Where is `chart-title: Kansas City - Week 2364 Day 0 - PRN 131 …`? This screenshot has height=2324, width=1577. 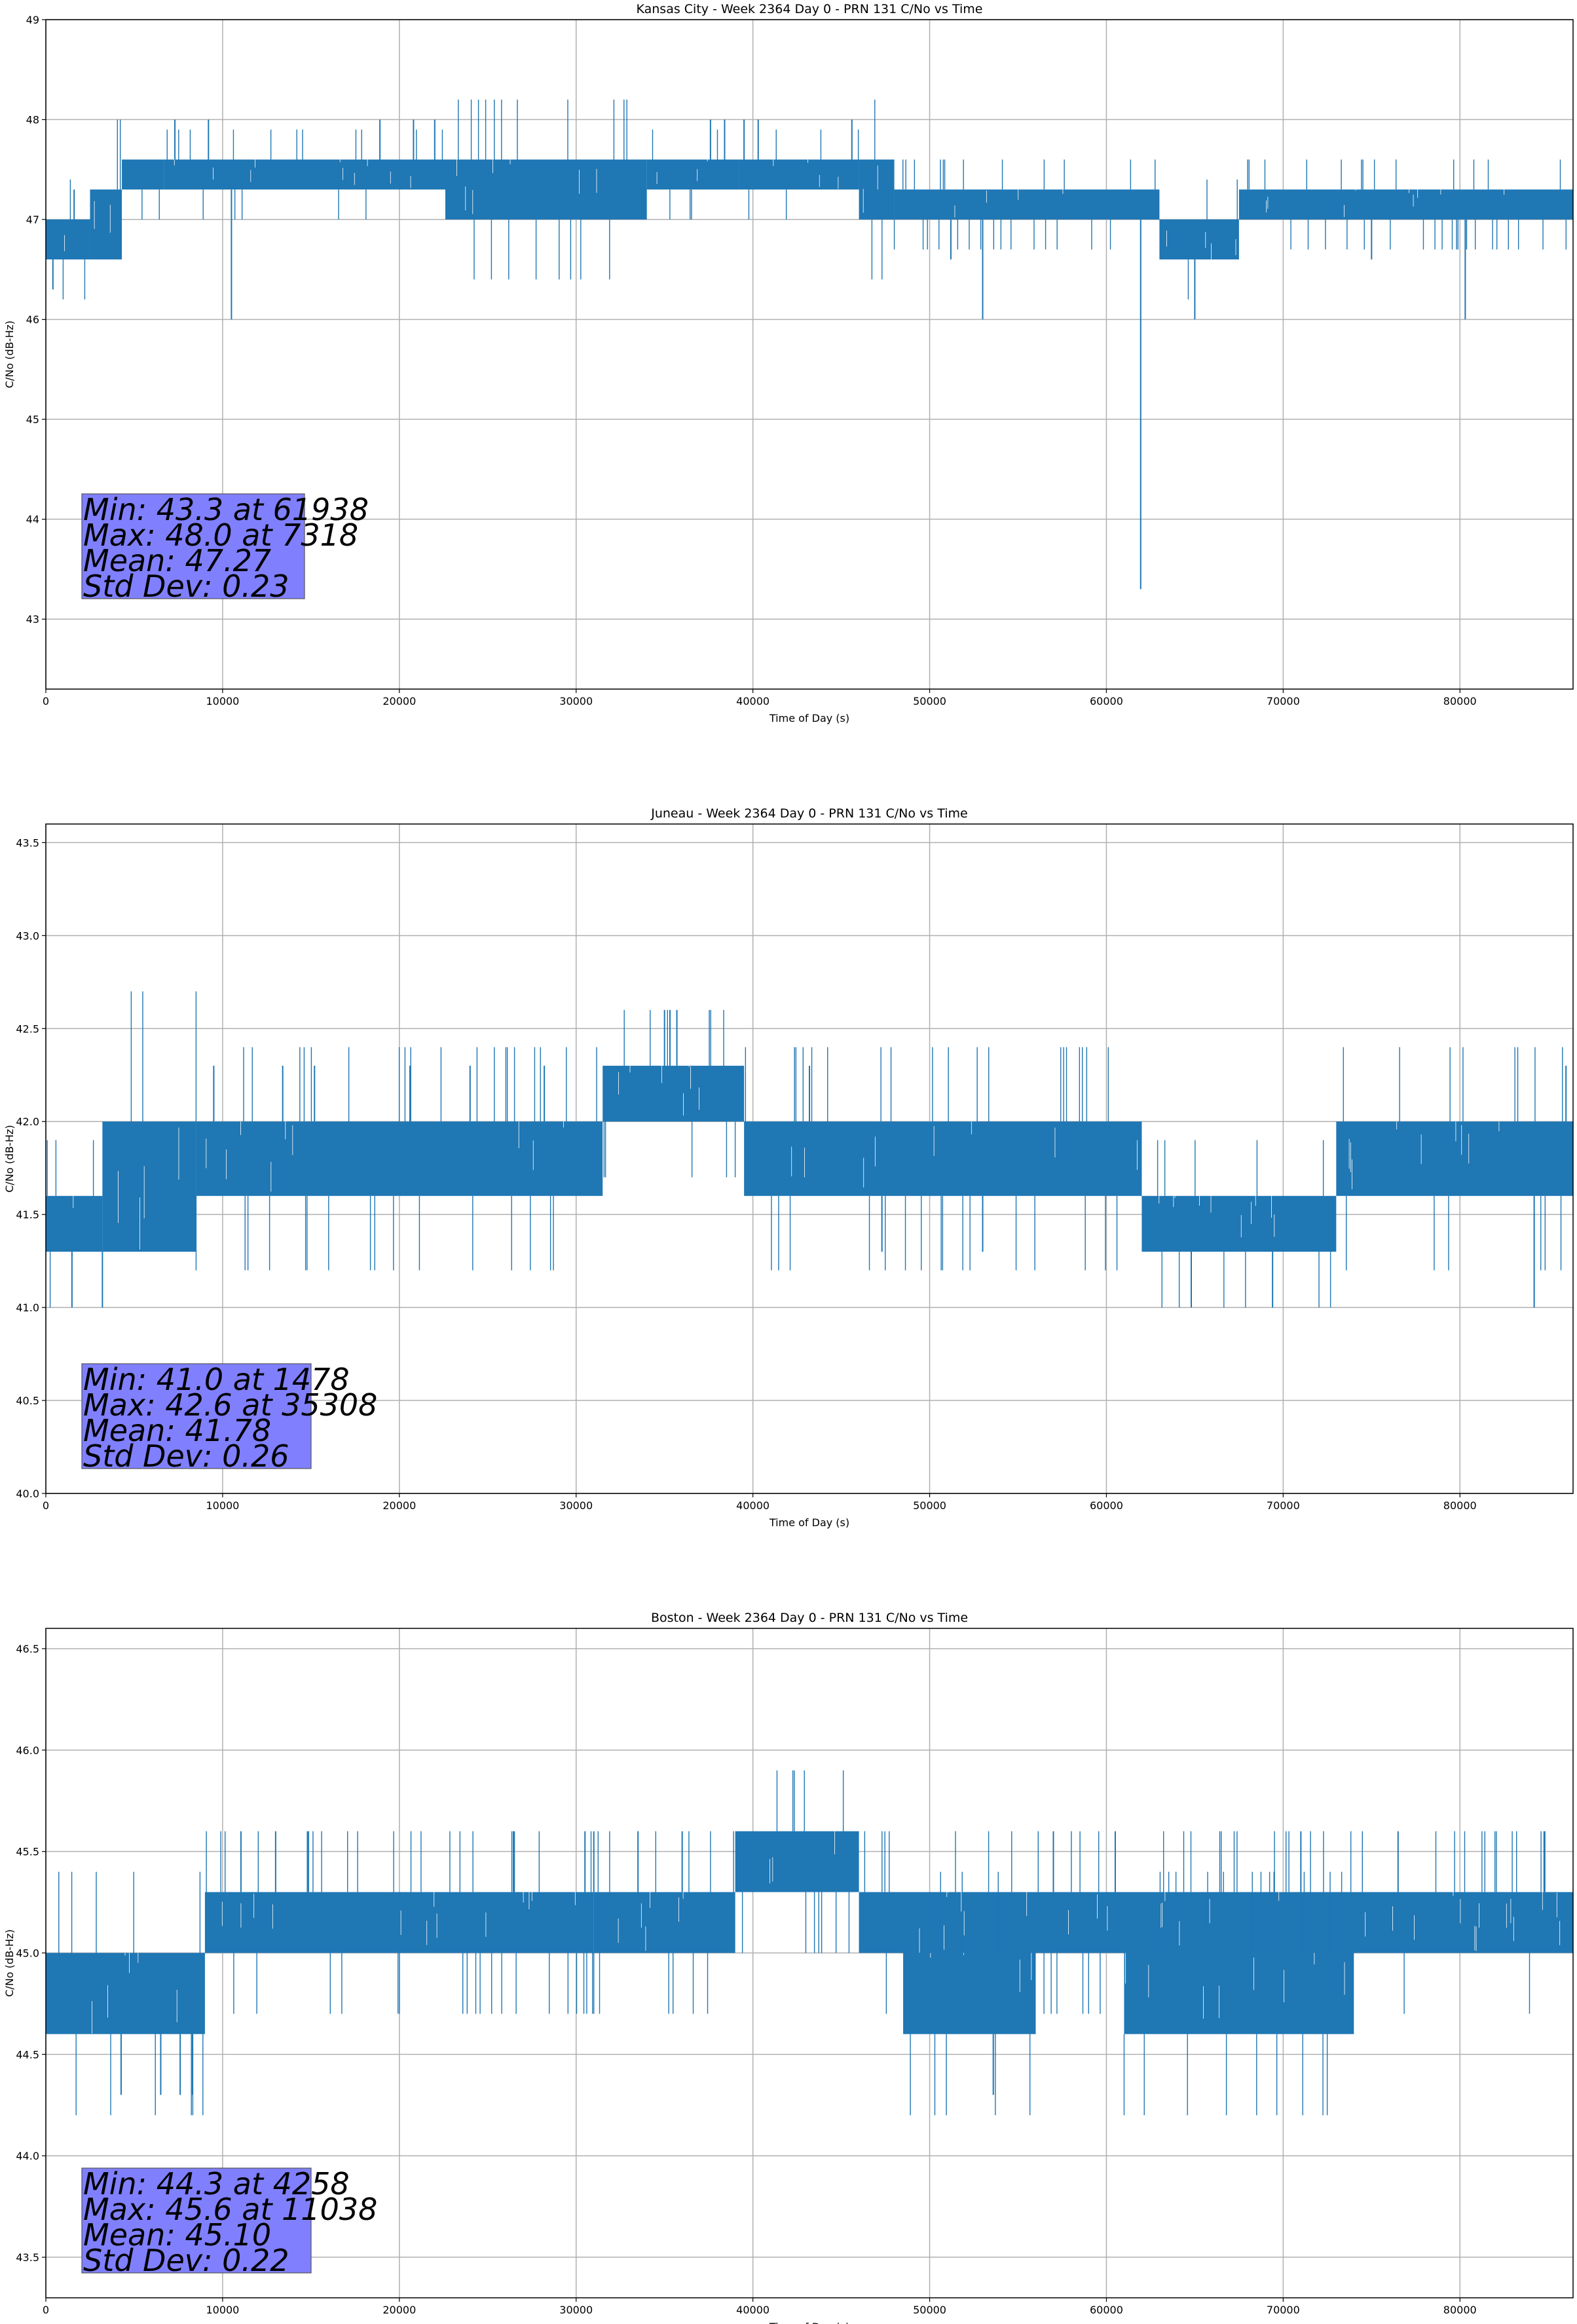 chart-title: Kansas City - Week 2364 Day 0 - PRN 131 … is located at coordinates (810, 9).